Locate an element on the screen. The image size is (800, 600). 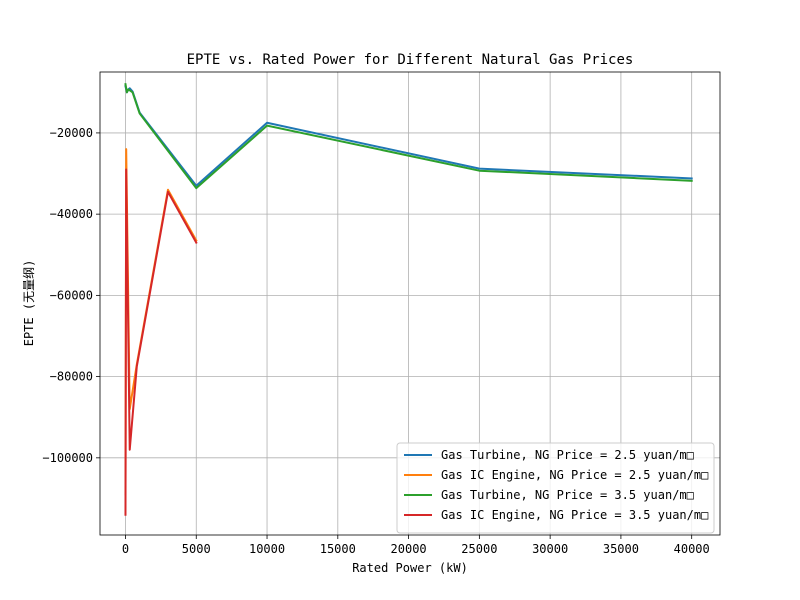
y-tick-label: −40000 is located at coordinates (71, 214).